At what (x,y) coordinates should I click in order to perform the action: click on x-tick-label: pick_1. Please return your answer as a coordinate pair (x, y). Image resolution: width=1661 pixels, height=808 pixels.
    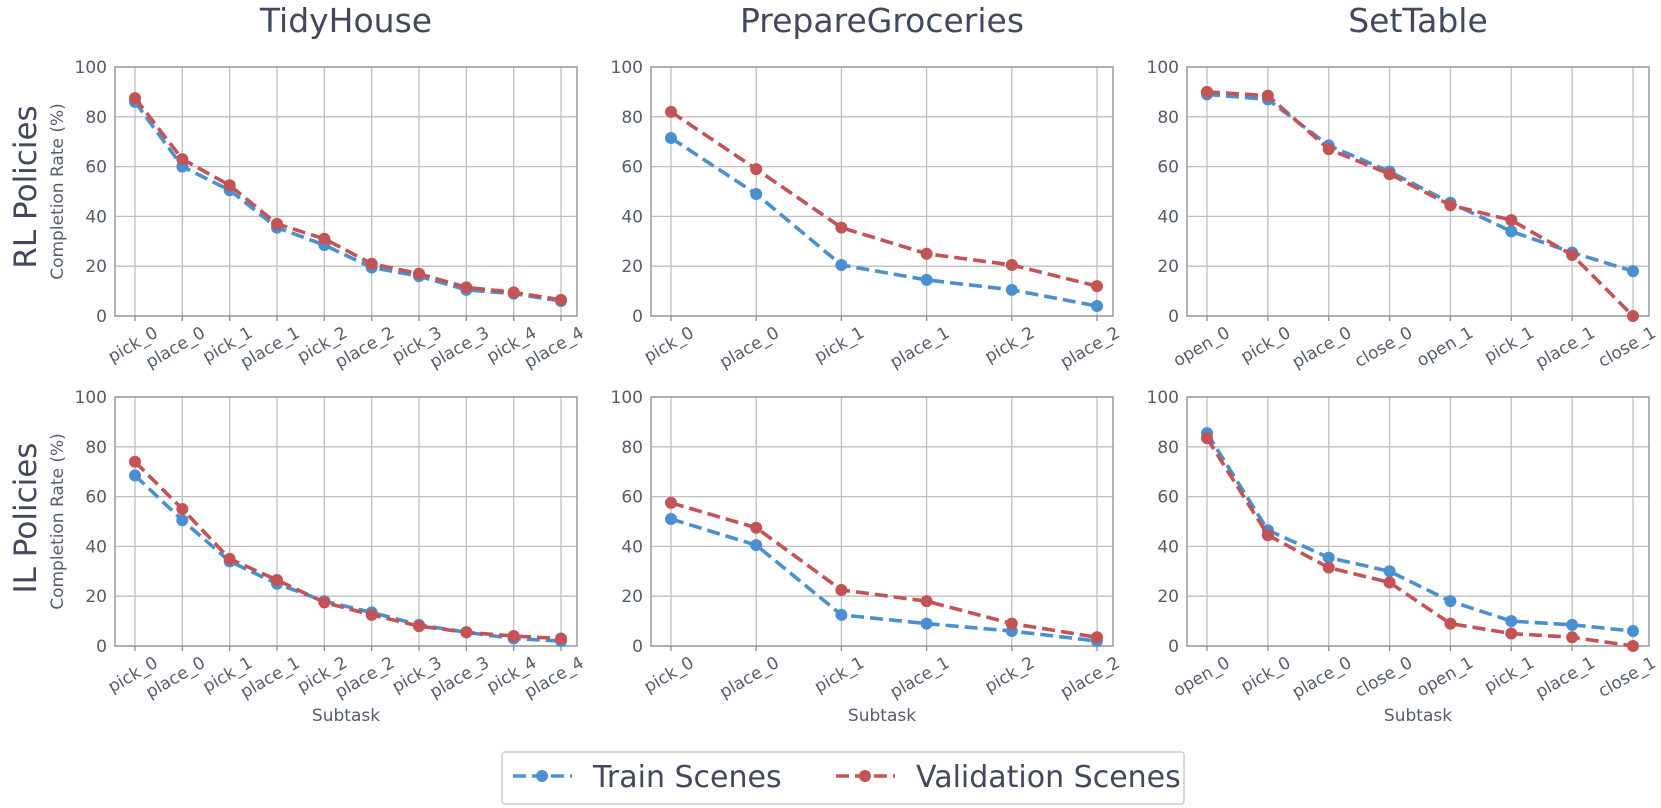
    Looking at the image, I should click on (1509, 345).